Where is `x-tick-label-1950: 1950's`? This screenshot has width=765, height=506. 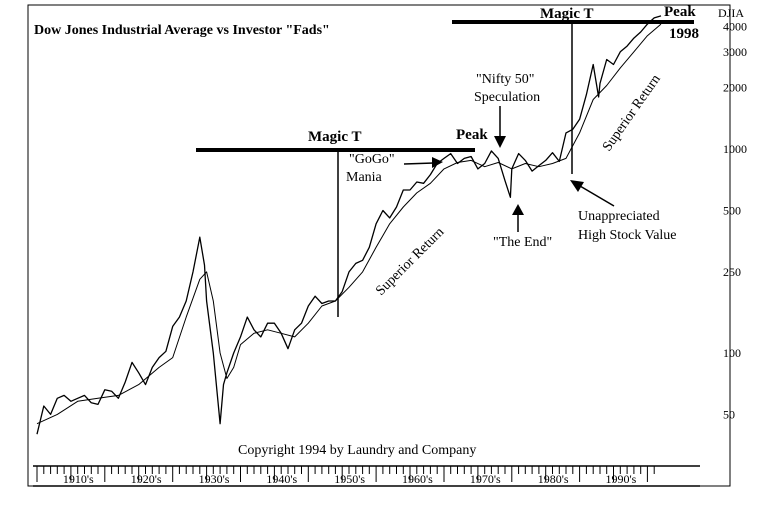 x-tick-label-1950: 1950's is located at coordinates (349, 479).